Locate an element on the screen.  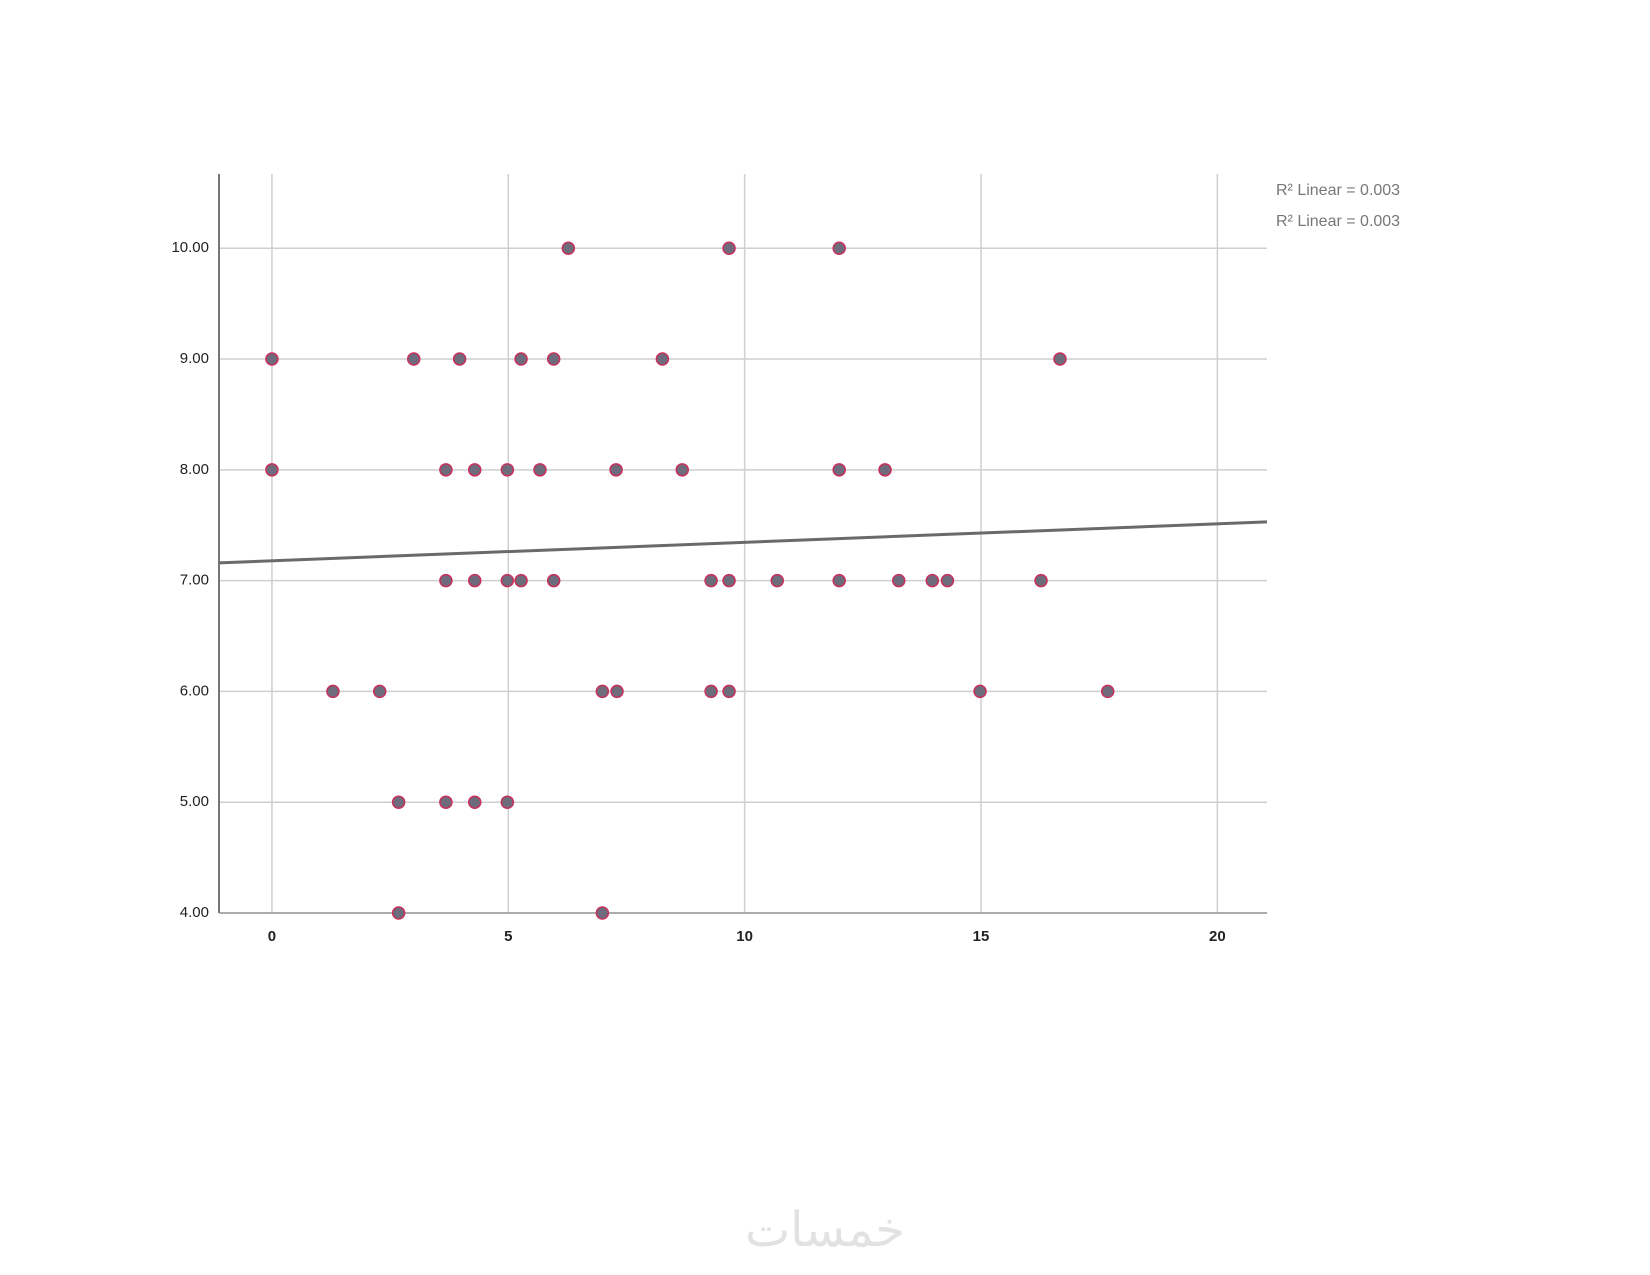
x-tick-label: 10 is located at coordinates (744, 936).